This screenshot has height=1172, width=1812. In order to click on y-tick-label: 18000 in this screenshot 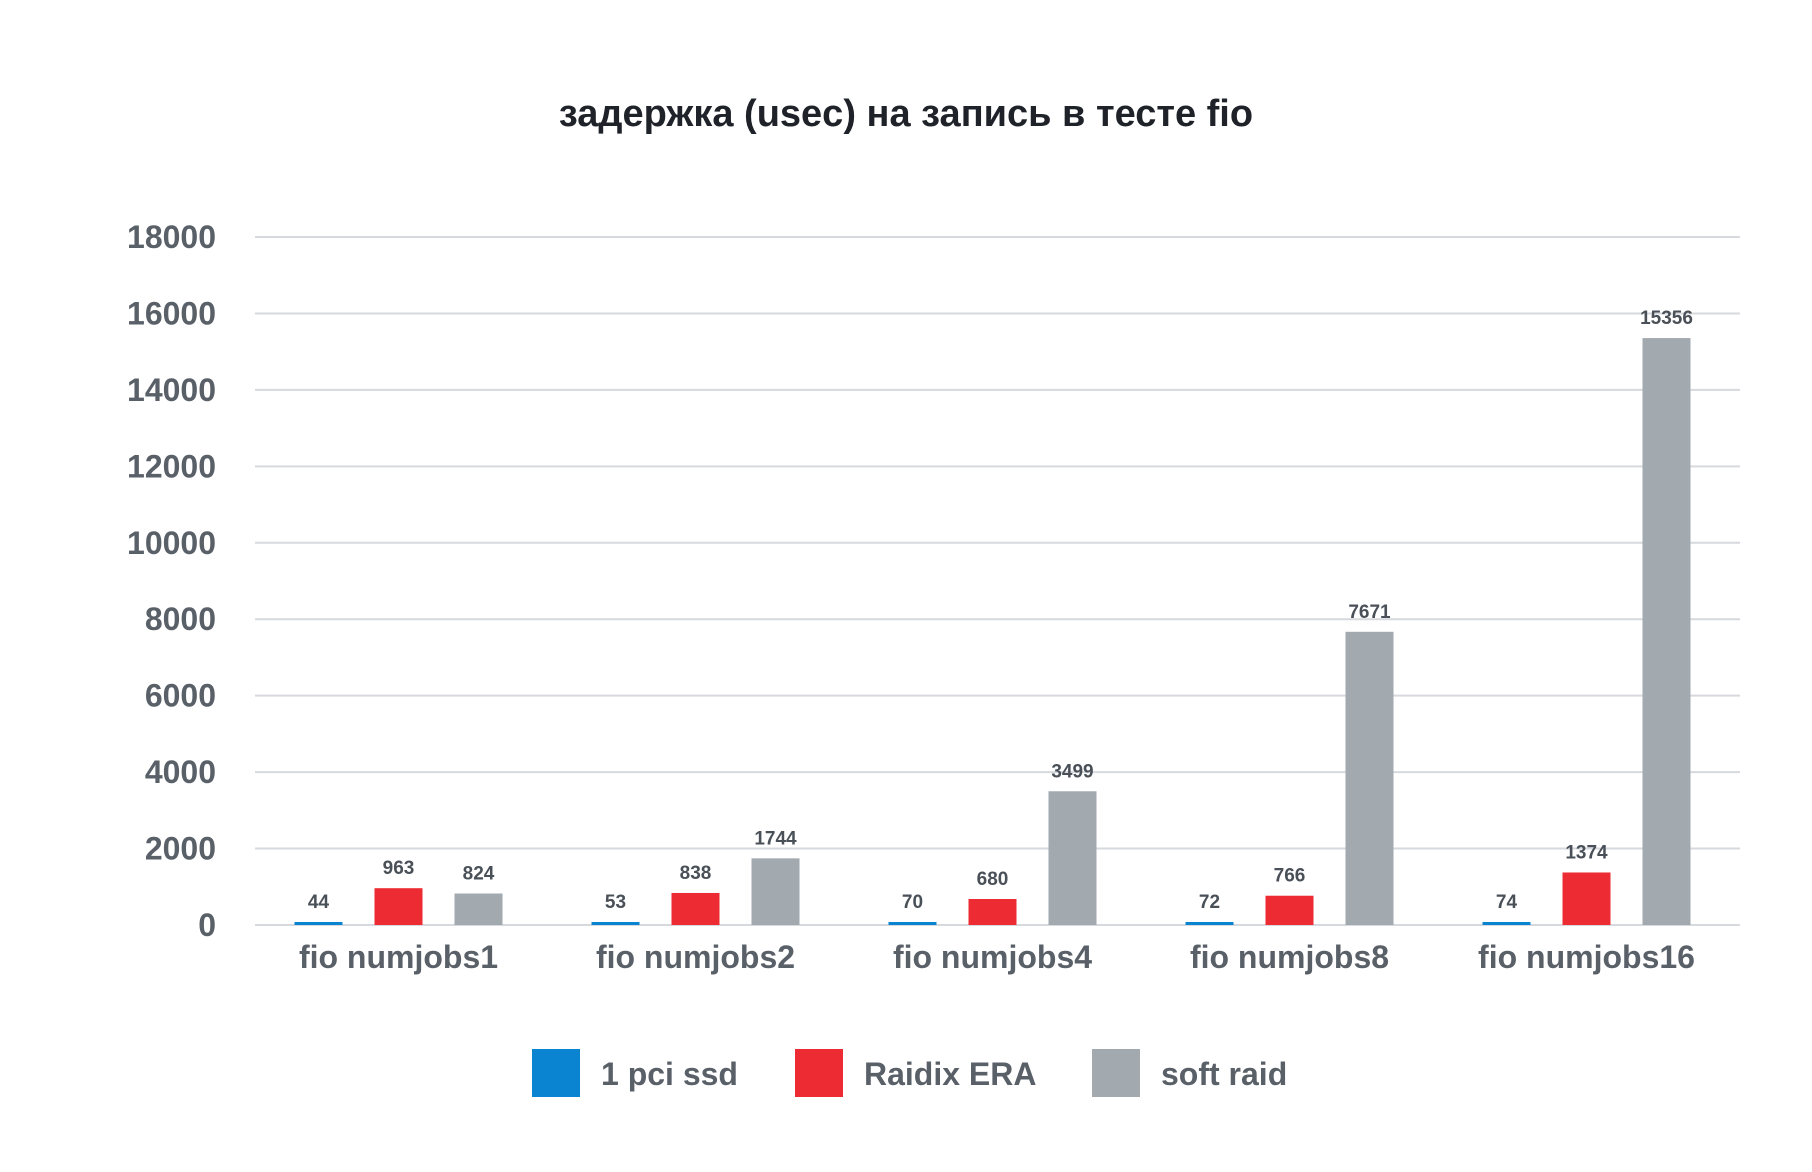, I will do `click(171, 237)`.